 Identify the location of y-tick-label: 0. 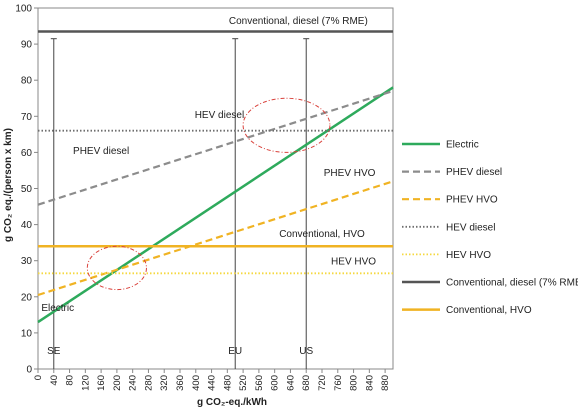
(29, 370).